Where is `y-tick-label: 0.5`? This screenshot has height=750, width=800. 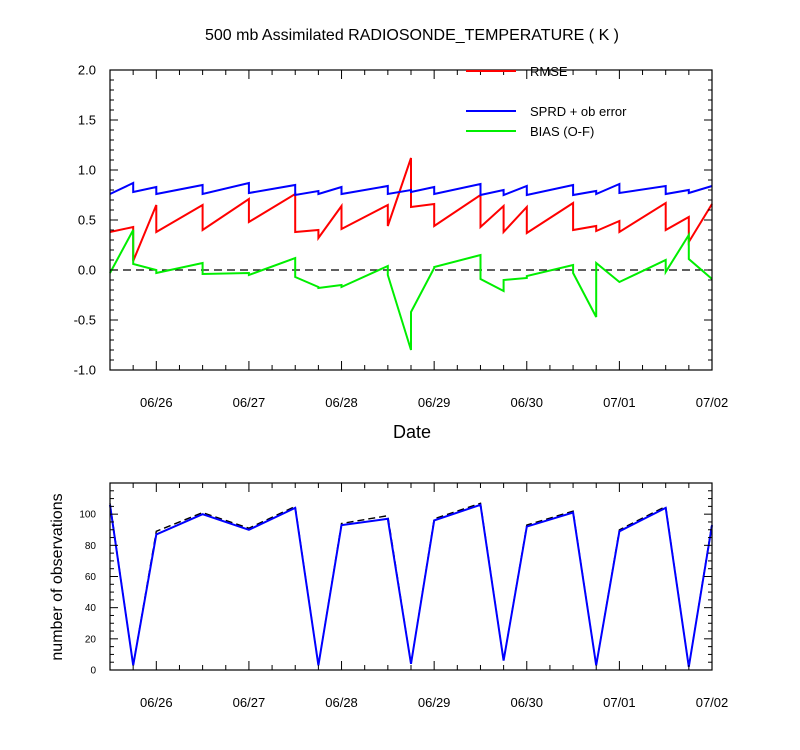
y-tick-label: 0.5 is located at coordinates (87, 220).